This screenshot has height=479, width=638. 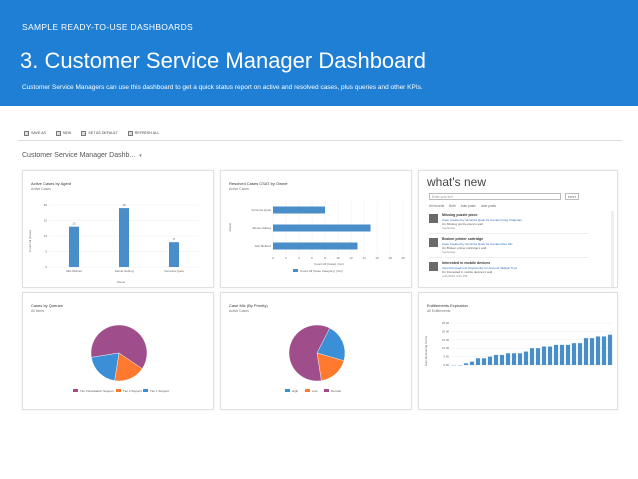 What do you see at coordinates (63, 133) in the screenshot?
I see `new-button: NEW` at bounding box center [63, 133].